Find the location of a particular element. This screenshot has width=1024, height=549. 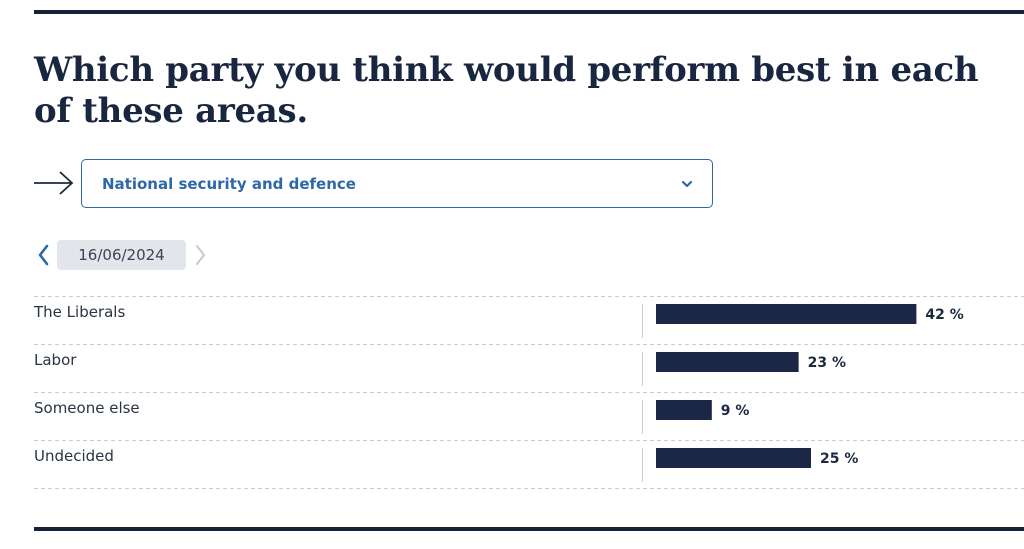

bottom-rule is located at coordinates (529, 529).